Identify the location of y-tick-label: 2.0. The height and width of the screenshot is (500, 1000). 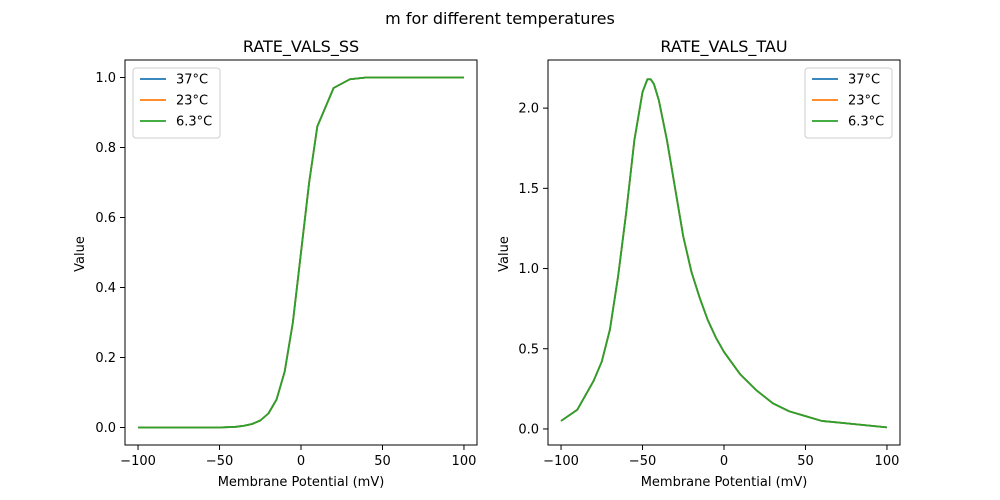
(528, 109).